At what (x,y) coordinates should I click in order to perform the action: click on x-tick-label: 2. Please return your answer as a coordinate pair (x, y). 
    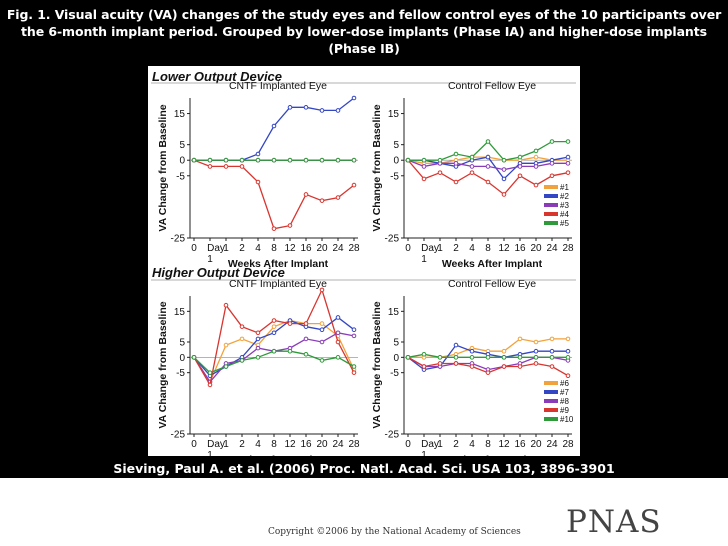
    Looking at the image, I should click on (242, 248).